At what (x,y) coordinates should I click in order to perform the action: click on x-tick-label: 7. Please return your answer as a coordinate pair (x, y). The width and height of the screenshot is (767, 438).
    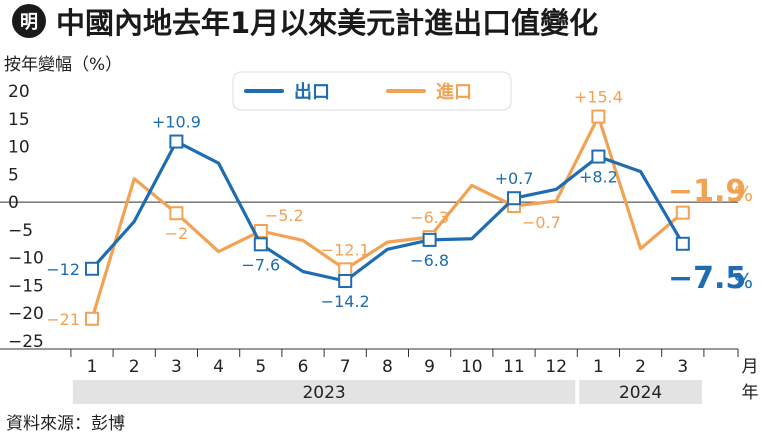
    Looking at the image, I should click on (345, 367).